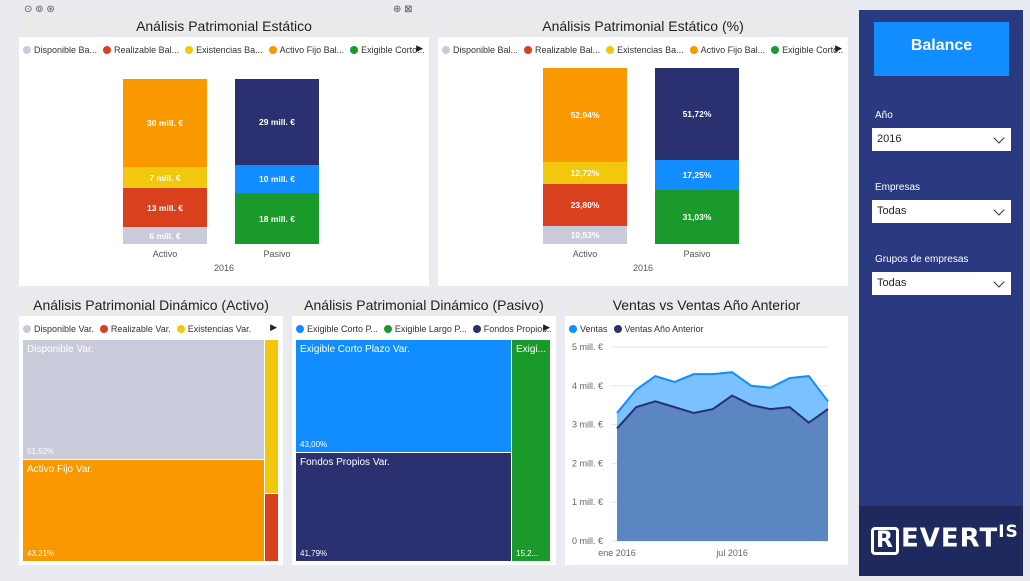  Describe the element at coordinates (697, 175) in the screenshot. I see `bar-exigible-corto: 17,25%` at that location.